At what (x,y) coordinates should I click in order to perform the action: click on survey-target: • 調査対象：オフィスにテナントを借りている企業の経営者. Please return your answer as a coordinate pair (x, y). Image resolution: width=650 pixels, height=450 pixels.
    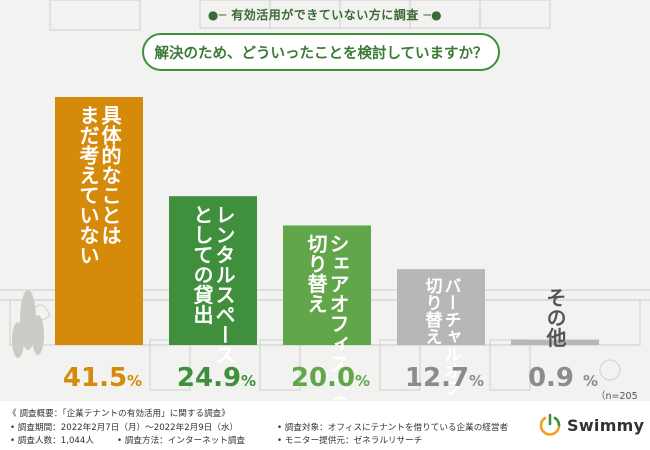
    Looking at the image, I should click on (393, 428).